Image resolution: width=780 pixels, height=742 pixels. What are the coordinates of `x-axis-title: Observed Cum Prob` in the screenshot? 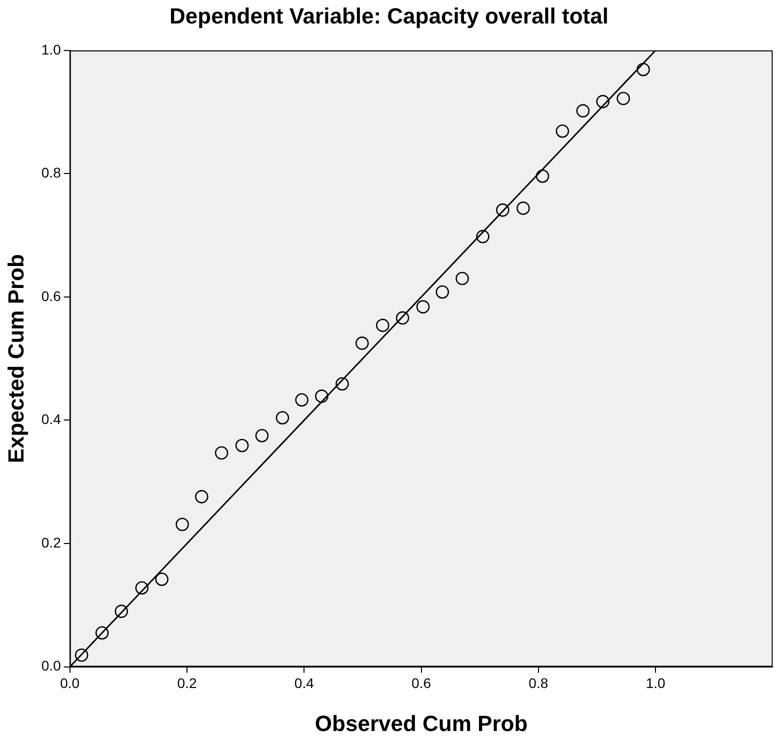 It's located at (421, 723).